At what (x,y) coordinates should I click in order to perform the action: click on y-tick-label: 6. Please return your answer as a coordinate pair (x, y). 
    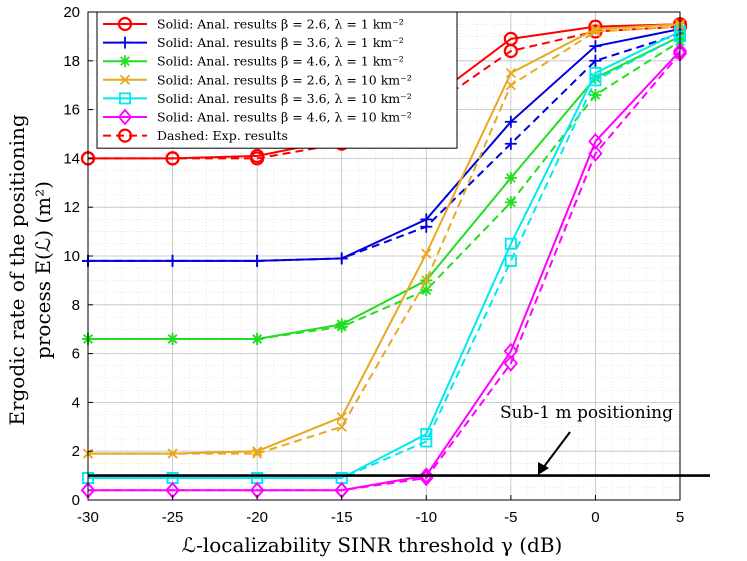
    Looking at the image, I should click on (76, 354).